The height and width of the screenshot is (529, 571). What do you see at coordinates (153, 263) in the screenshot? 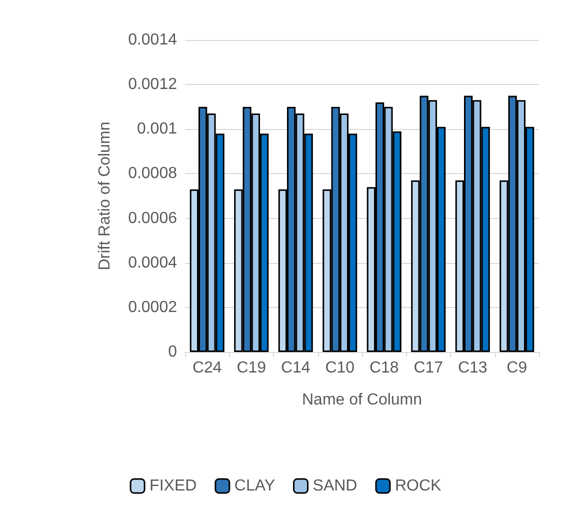
I see `y-tick-label: 0.0004` at bounding box center [153, 263].